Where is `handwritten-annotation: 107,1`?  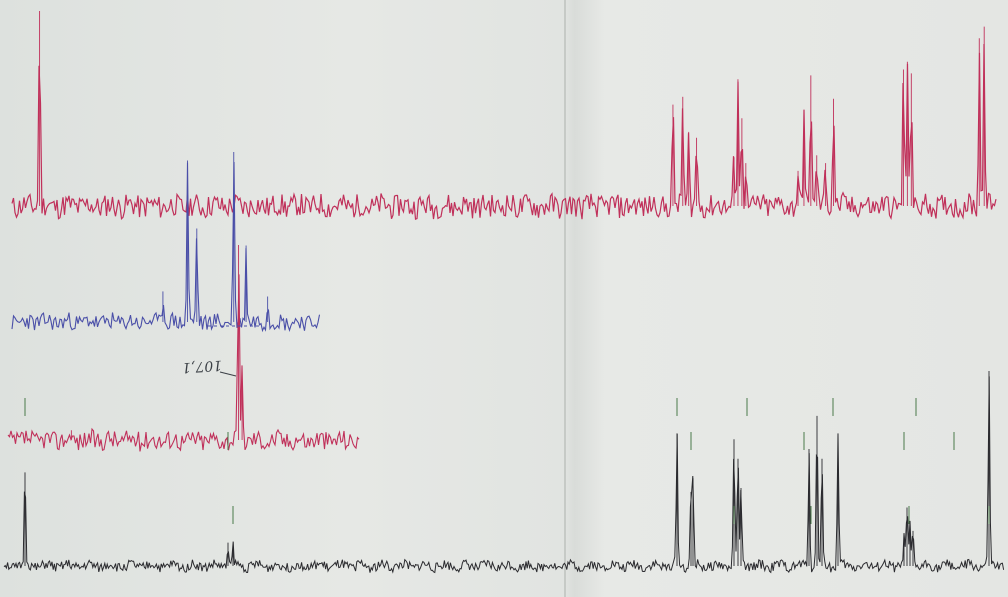 handwritten-annotation: 107,1 is located at coordinates (202, 366).